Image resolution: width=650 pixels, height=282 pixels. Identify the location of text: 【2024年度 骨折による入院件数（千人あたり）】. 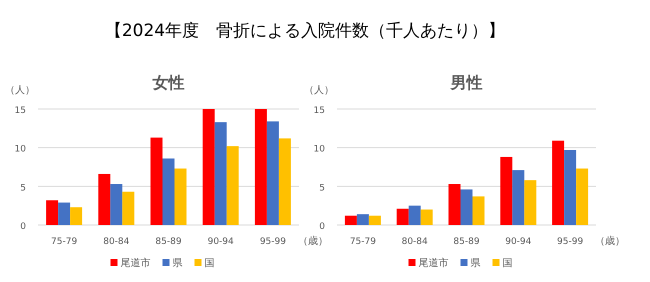
(305, 31).